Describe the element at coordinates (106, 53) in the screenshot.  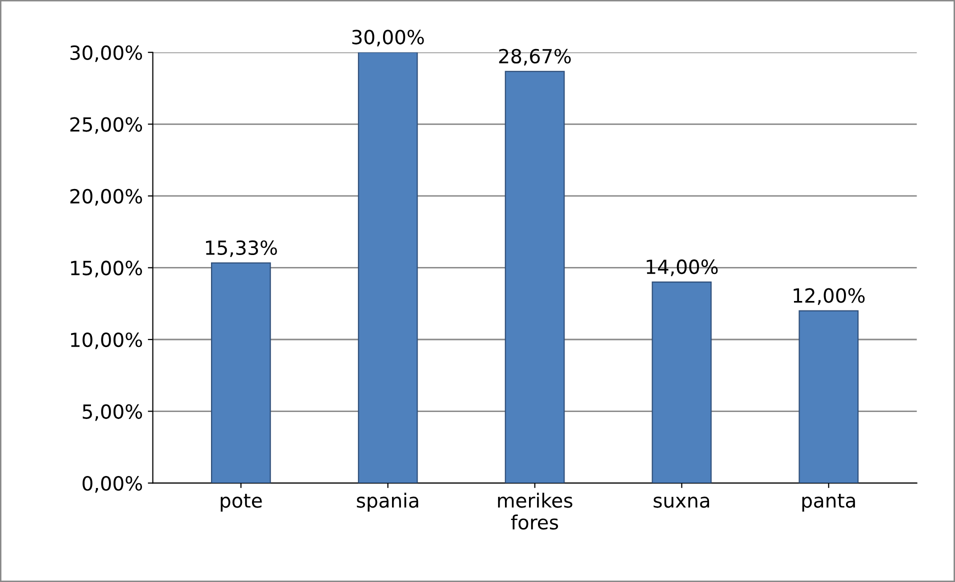
I see `y-tick-label: 30,00%` at that location.